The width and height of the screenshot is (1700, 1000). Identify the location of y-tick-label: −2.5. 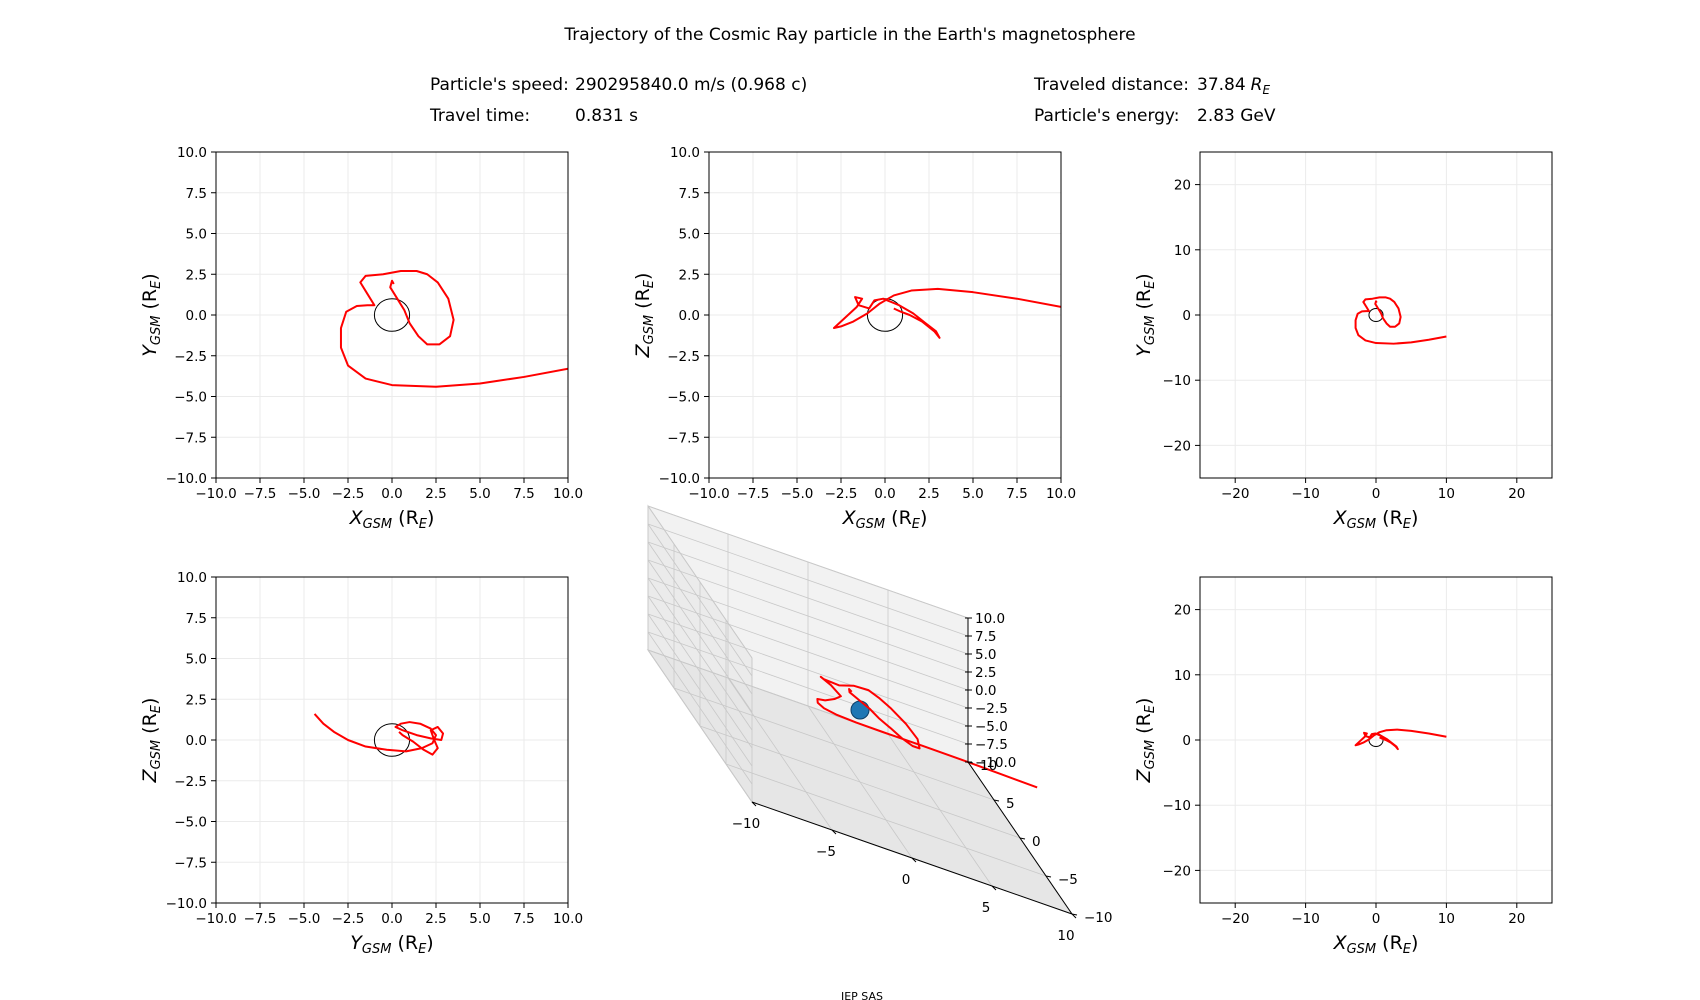
(190, 357).